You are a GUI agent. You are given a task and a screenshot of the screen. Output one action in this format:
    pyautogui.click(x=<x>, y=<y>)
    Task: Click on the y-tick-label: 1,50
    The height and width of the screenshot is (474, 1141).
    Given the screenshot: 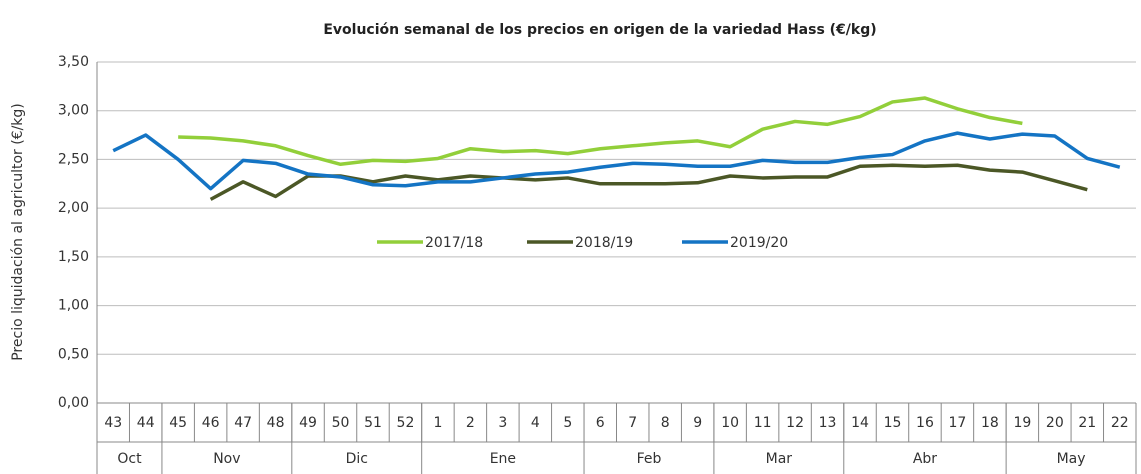 What is the action you would take?
    pyautogui.click(x=73, y=257)
    